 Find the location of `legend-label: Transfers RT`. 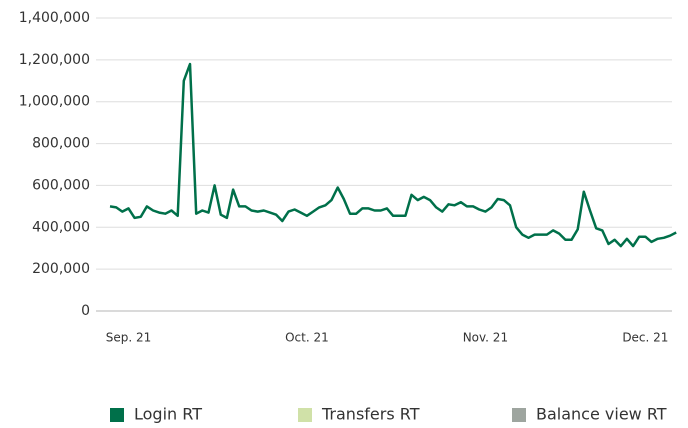

legend-label: Transfers RT is located at coordinates (370, 414).